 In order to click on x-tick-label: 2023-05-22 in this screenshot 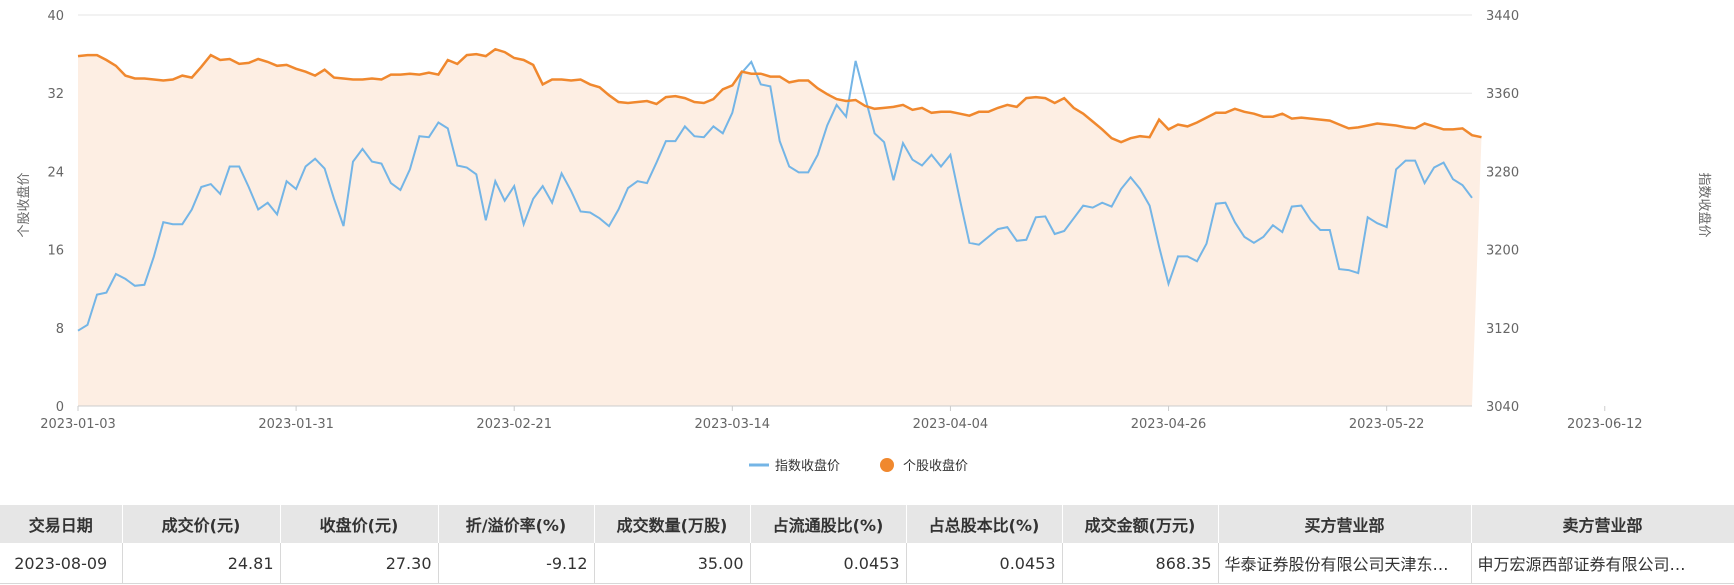, I will do `click(1387, 424)`.